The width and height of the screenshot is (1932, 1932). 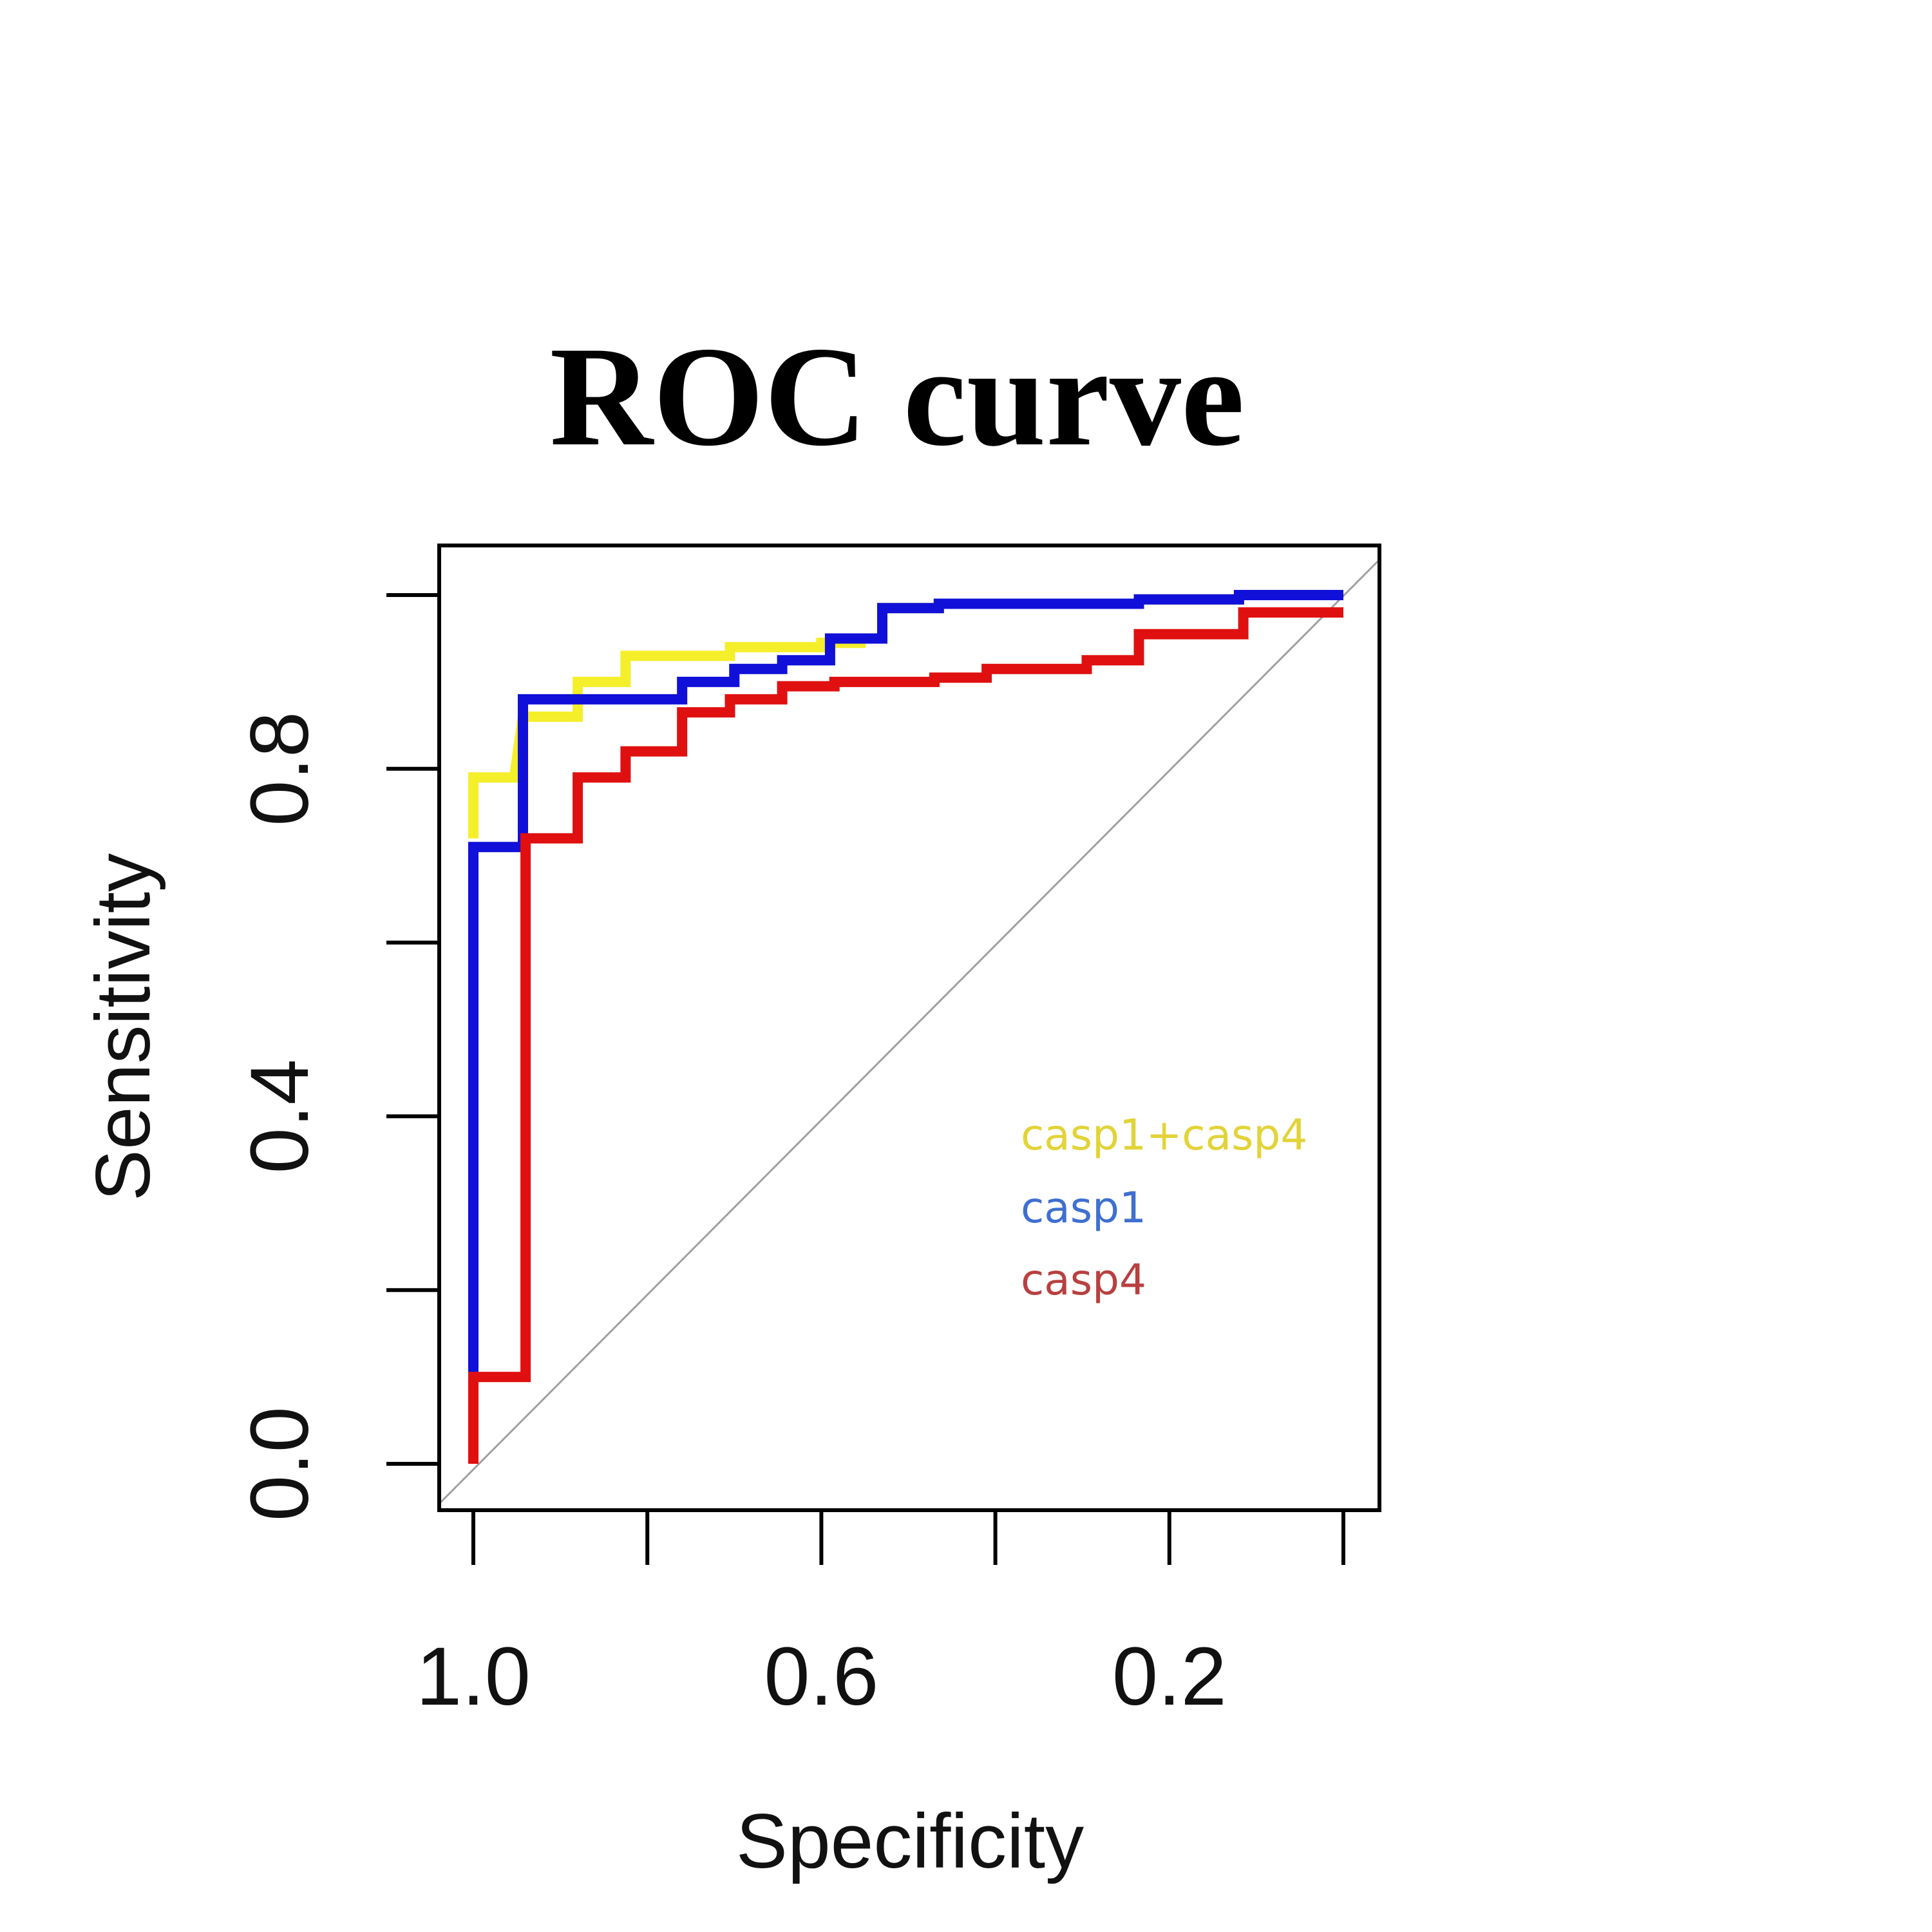 I want to click on legend: casp1+casp4 casp1 casp4, so click(x=1164, y=1207).